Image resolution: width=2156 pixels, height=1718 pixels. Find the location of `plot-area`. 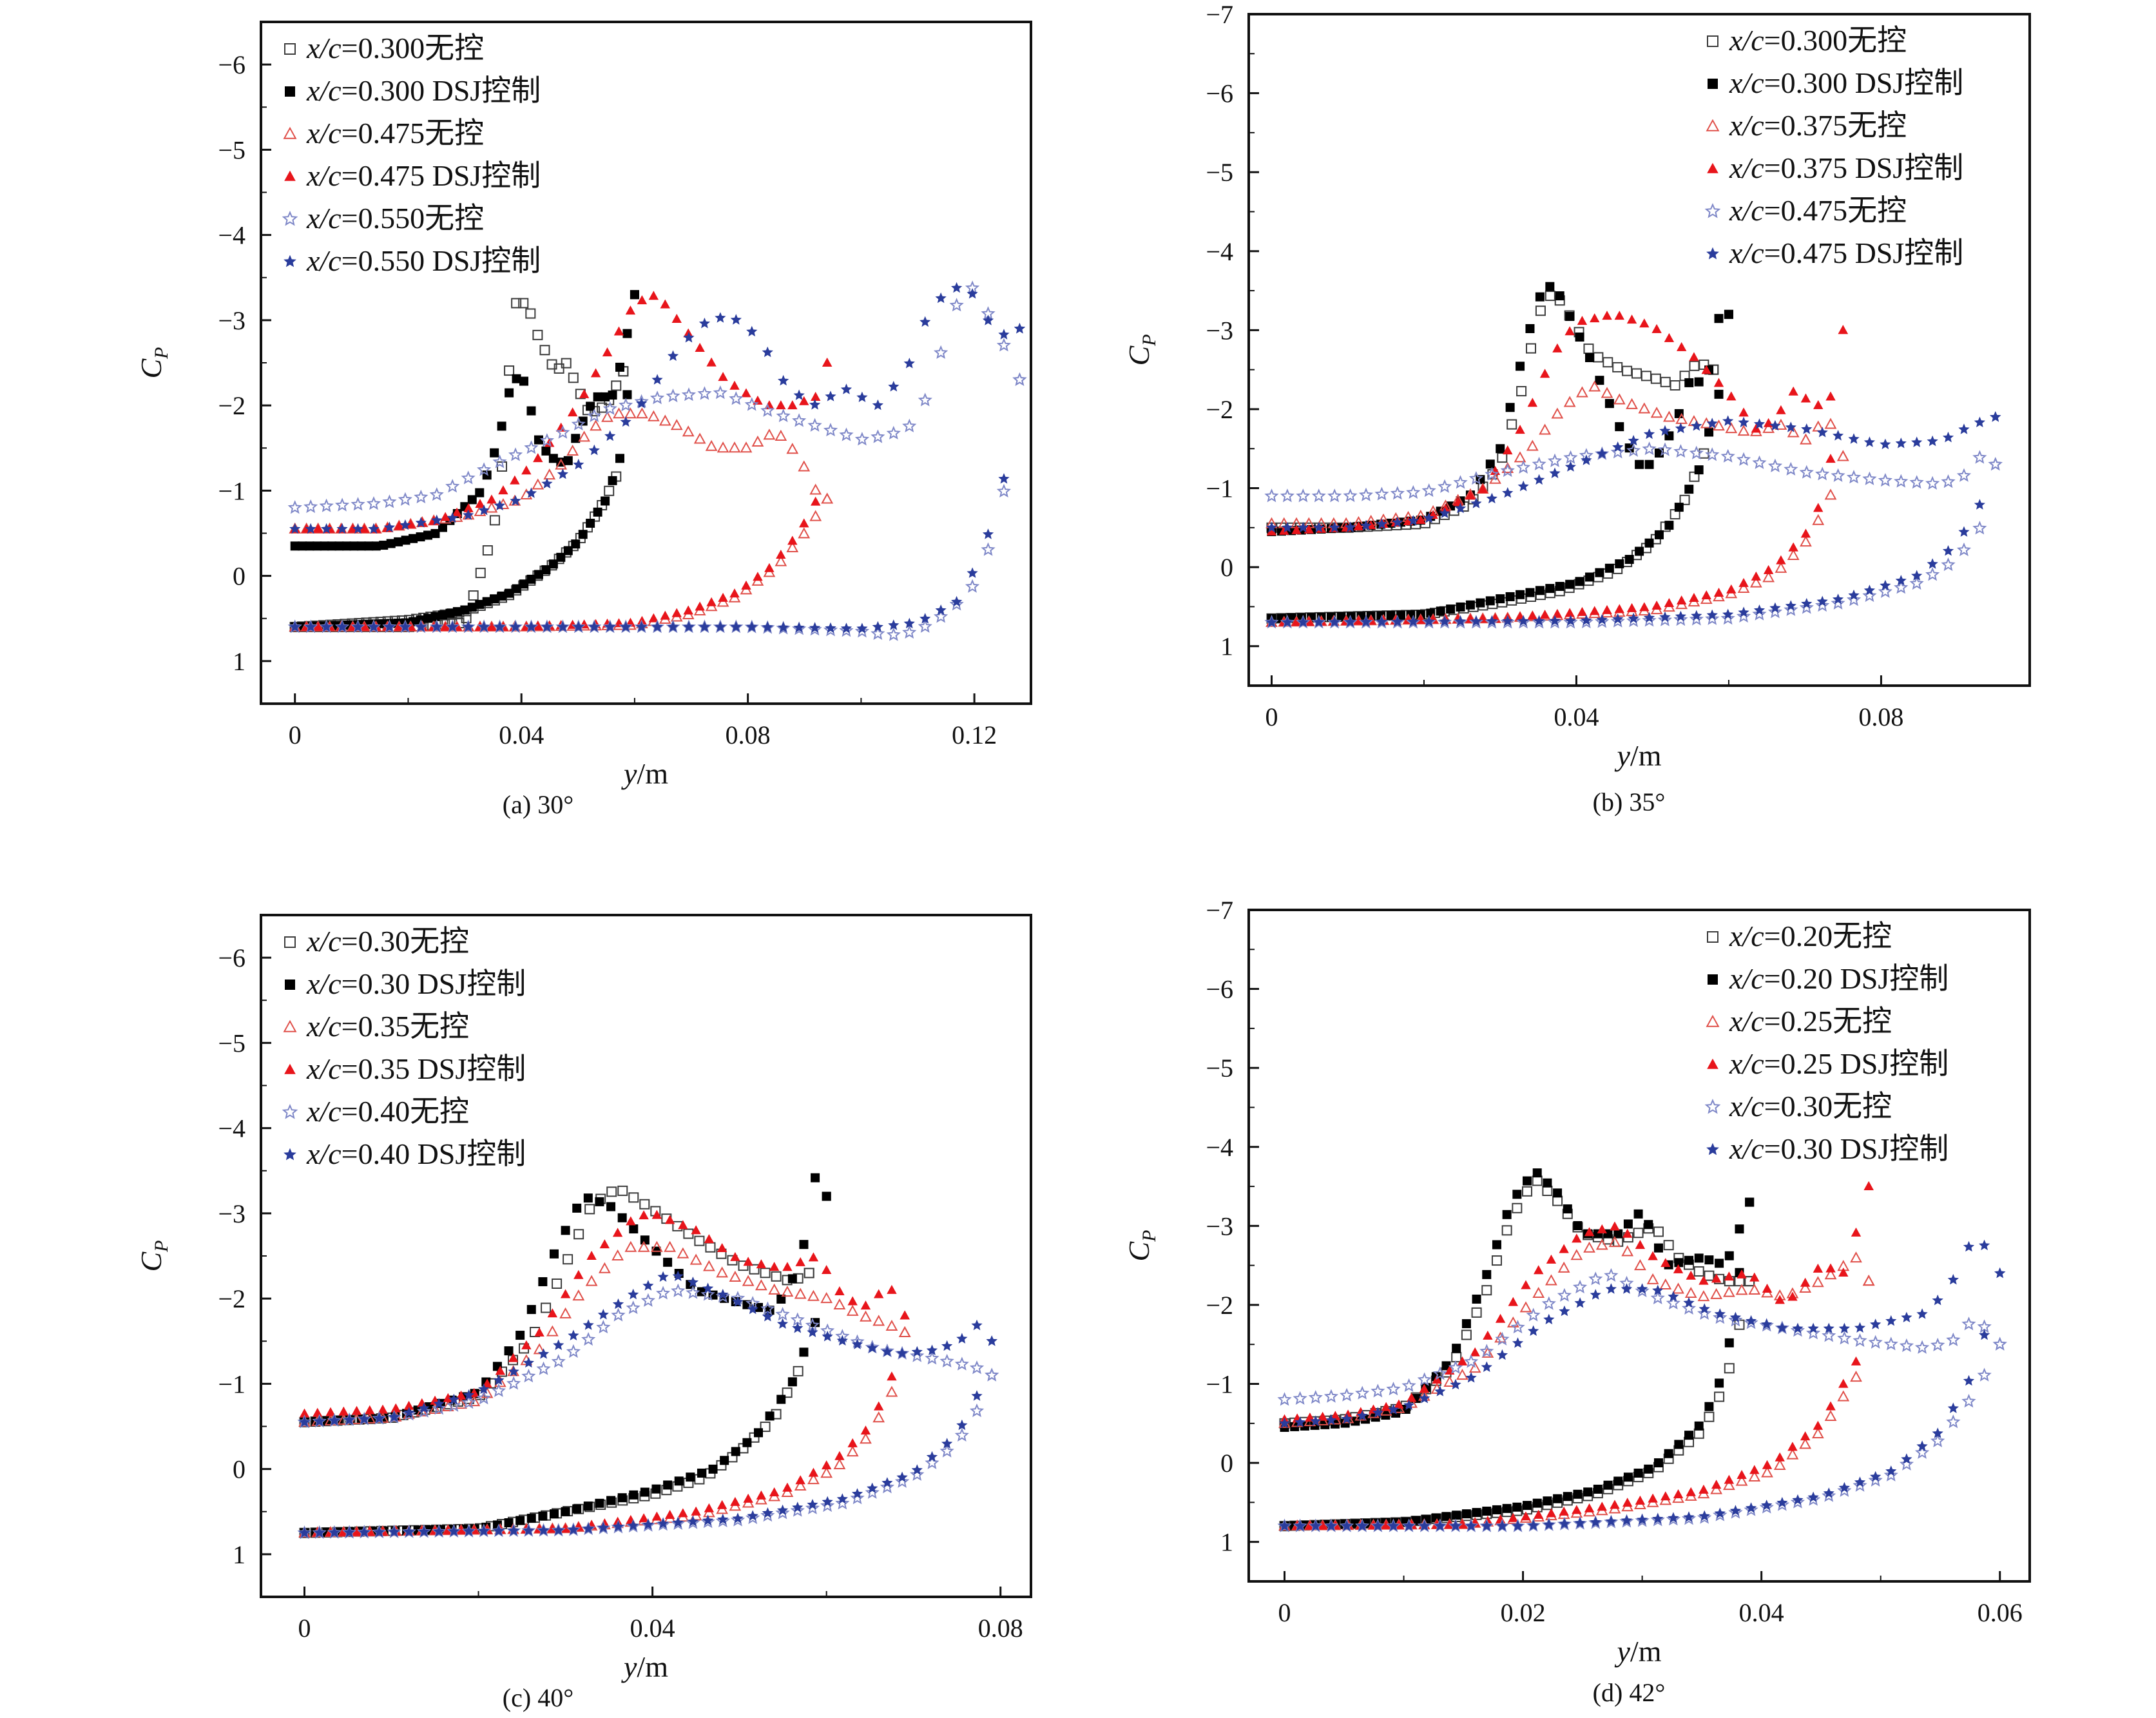

plot-area is located at coordinates (1642, 1350).